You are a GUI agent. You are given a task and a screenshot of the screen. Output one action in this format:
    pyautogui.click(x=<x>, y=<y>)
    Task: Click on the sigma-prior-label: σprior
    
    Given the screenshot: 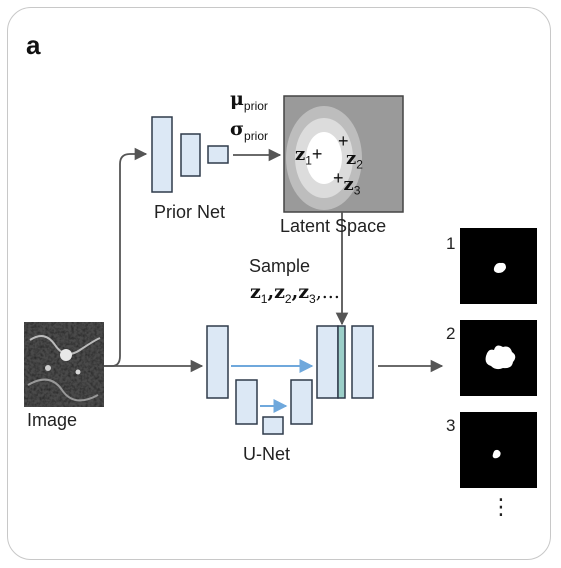 What is the action you would take?
    pyautogui.click(x=249, y=130)
    